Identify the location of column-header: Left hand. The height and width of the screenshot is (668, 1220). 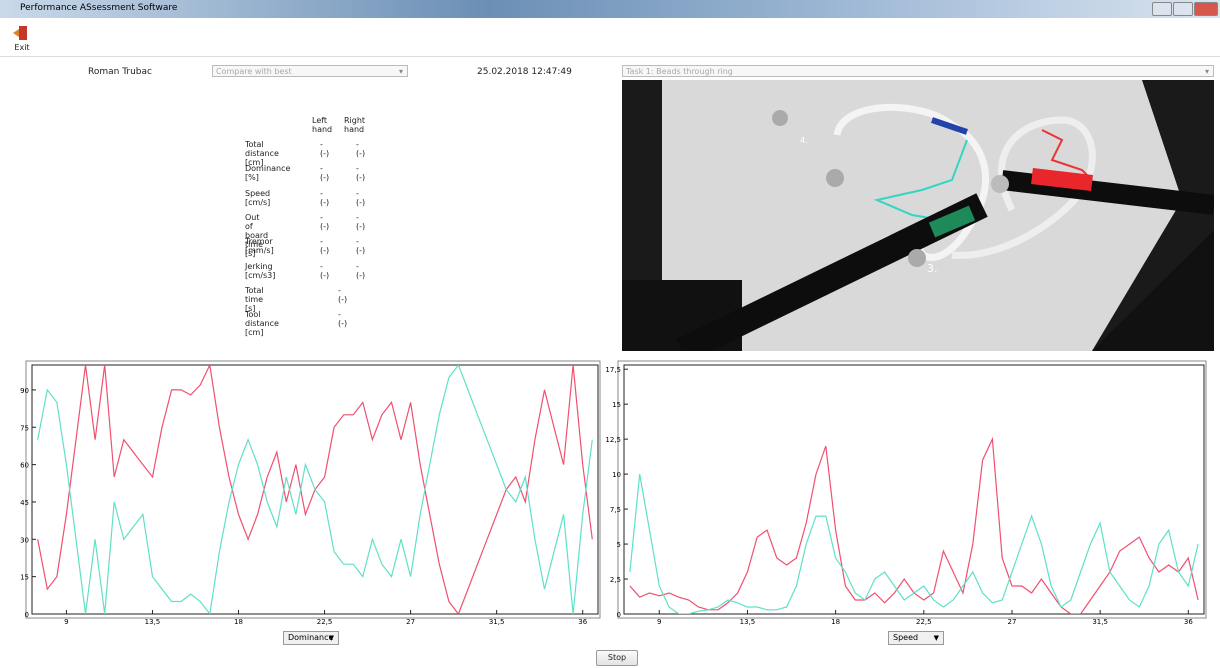
(322, 125).